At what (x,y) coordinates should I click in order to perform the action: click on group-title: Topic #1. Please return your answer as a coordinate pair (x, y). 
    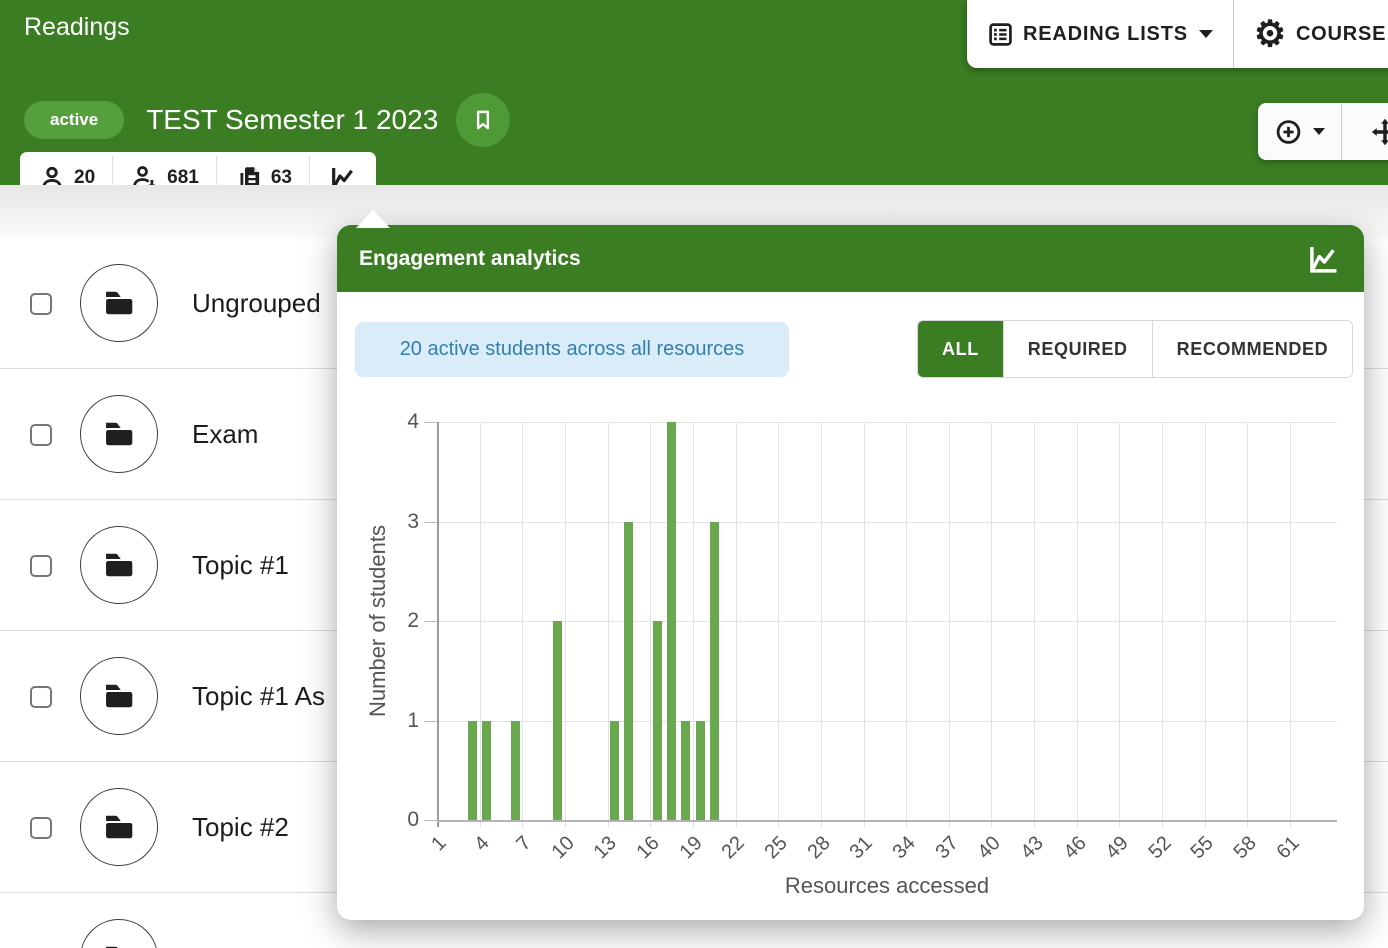
    Looking at the image, I should click on (240, 565).